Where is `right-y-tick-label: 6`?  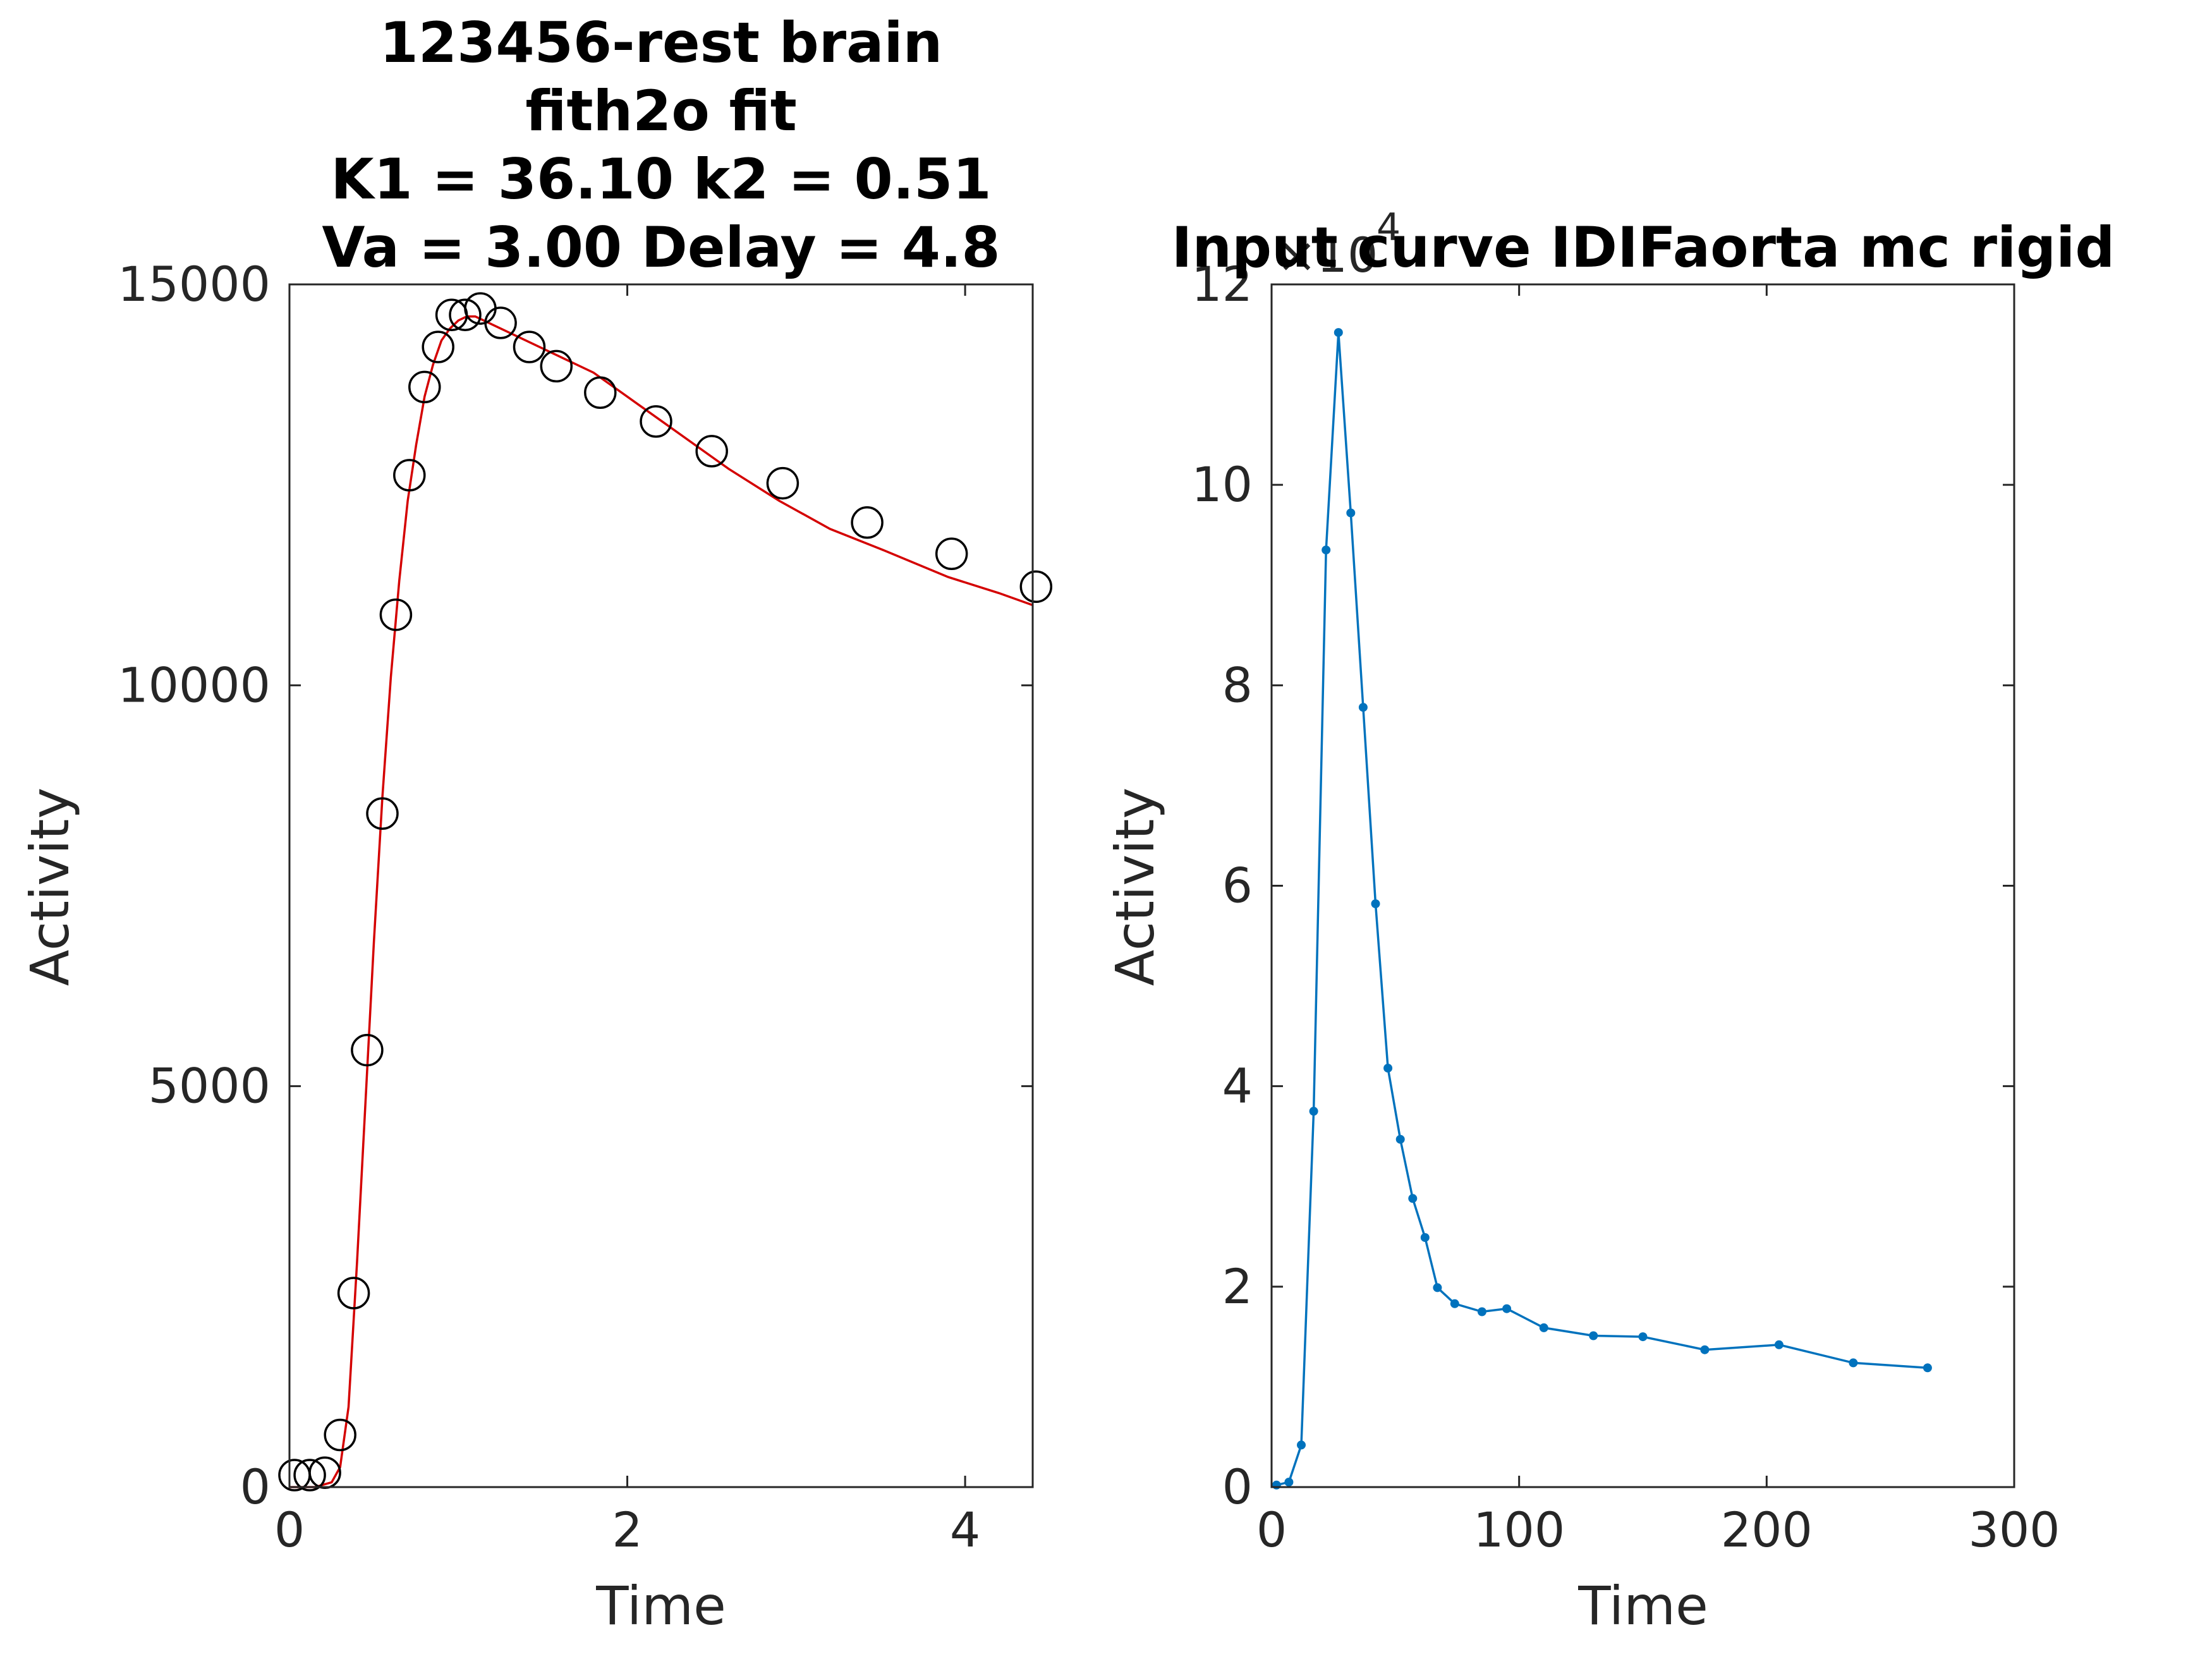
right-y-tick-label: 6 is located at coordinates (1237, 886).